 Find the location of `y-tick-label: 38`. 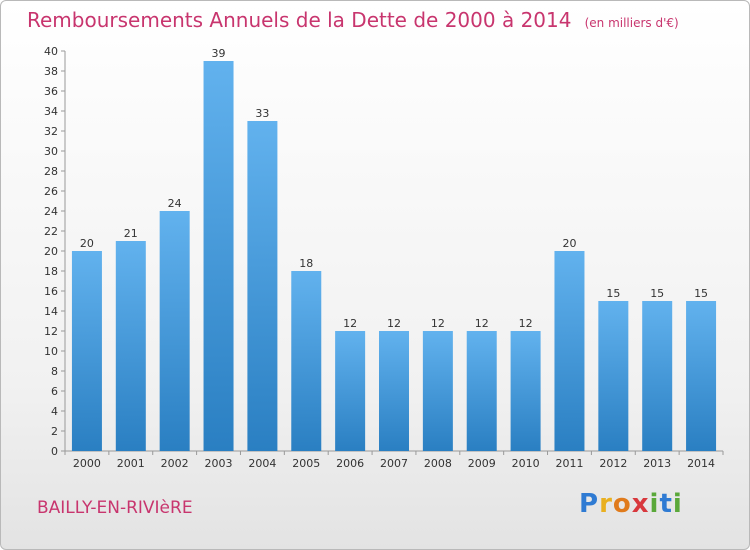

y-tick-label: 38 is located at coordinates (51, 71).